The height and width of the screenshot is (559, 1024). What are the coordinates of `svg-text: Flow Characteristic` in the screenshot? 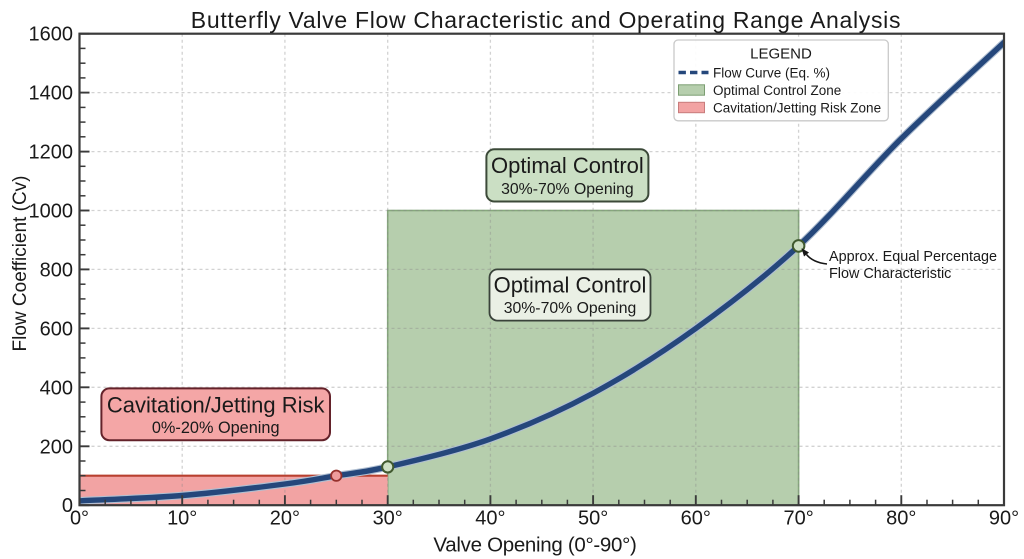 It's located at (890, 274).